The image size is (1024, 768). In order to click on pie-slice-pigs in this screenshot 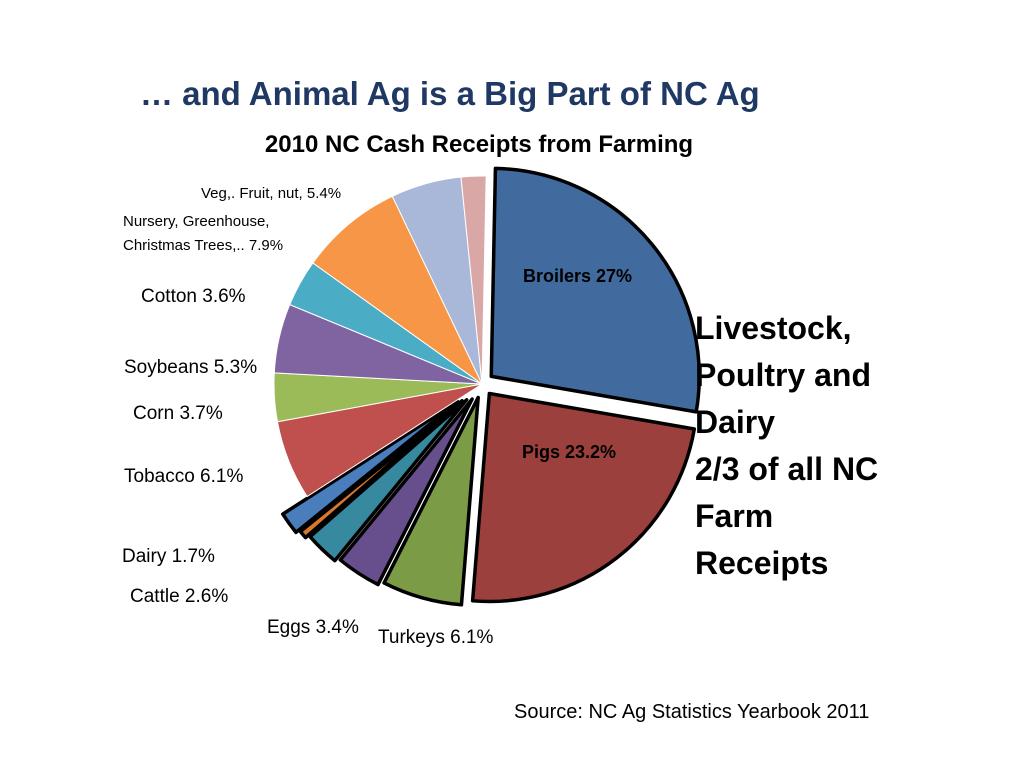, I will do `click(583, 497)`.